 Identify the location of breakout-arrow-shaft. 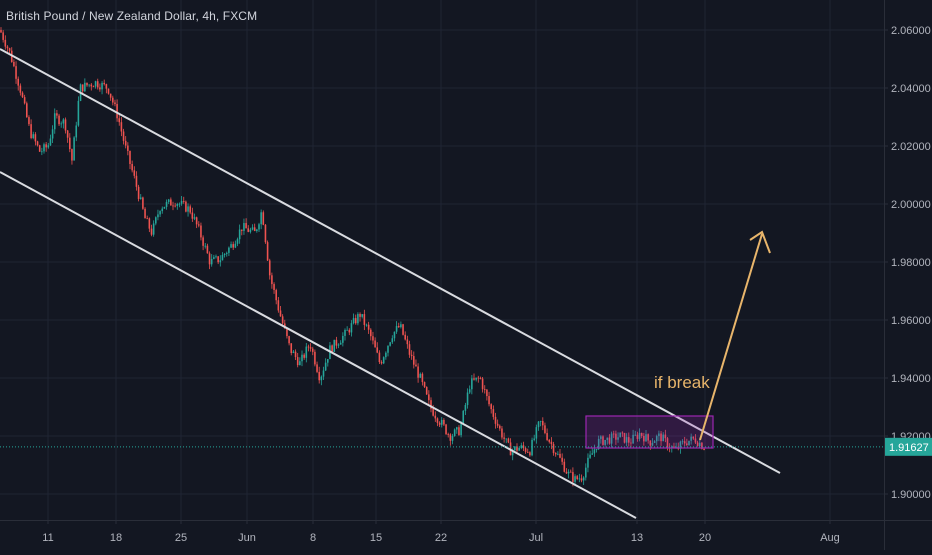
(731, 337).